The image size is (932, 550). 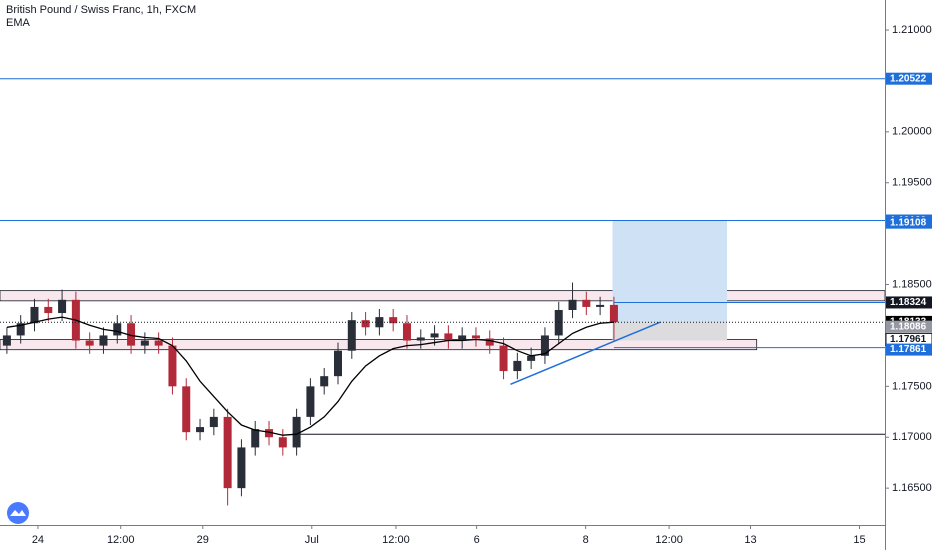 What do you see at coordinates (912, 183) in the screenshot?
I see `y-tick-label: 1.19500` at bounding box center [912, 183].